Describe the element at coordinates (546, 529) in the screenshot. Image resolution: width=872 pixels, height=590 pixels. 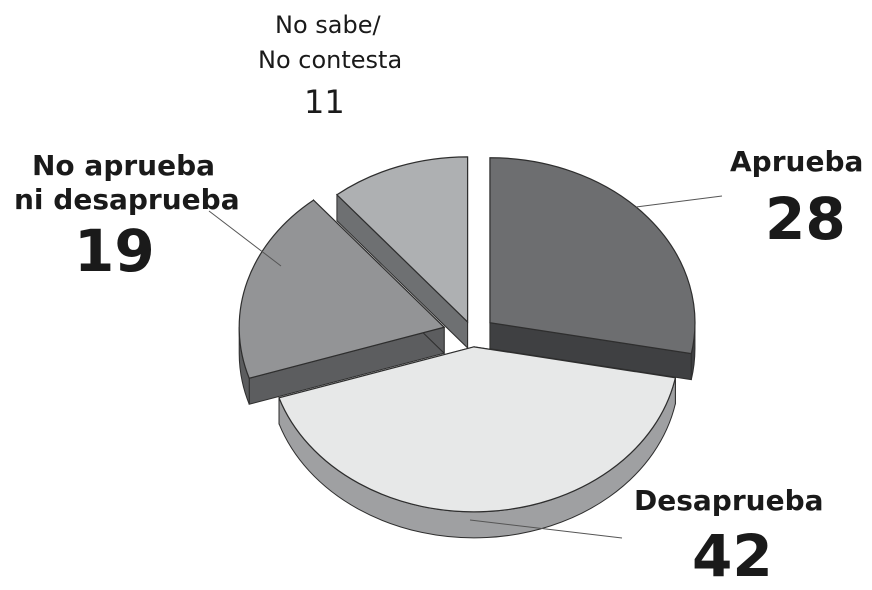
I see `leader-line-desaprueba` at that location.